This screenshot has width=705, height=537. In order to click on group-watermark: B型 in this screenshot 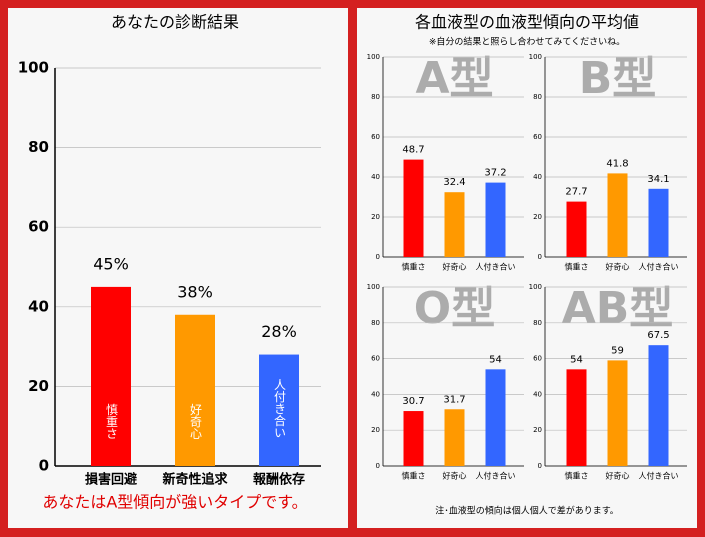, I will do `click(618, 78)`.